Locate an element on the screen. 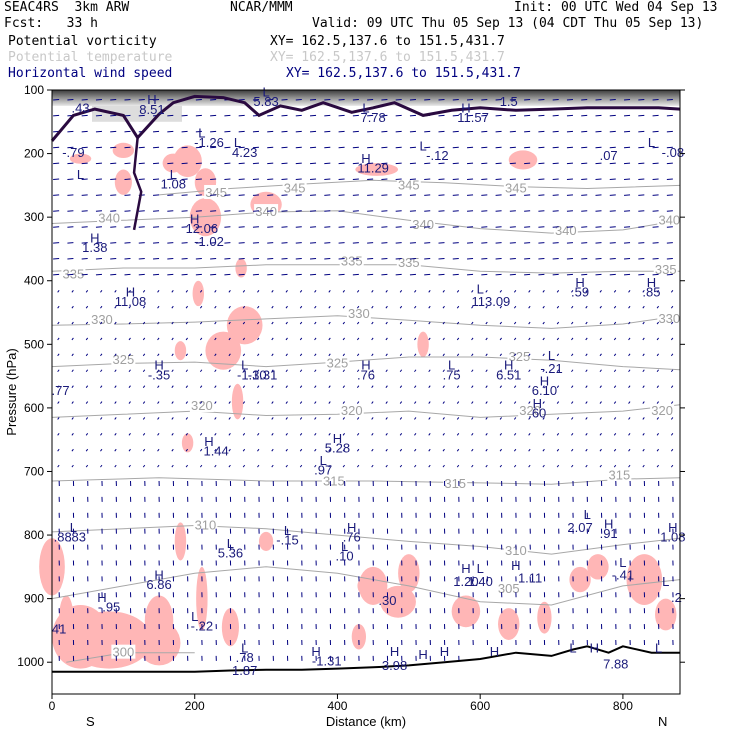  stratosphere-shading-layer is located at coordinates (366, 106).